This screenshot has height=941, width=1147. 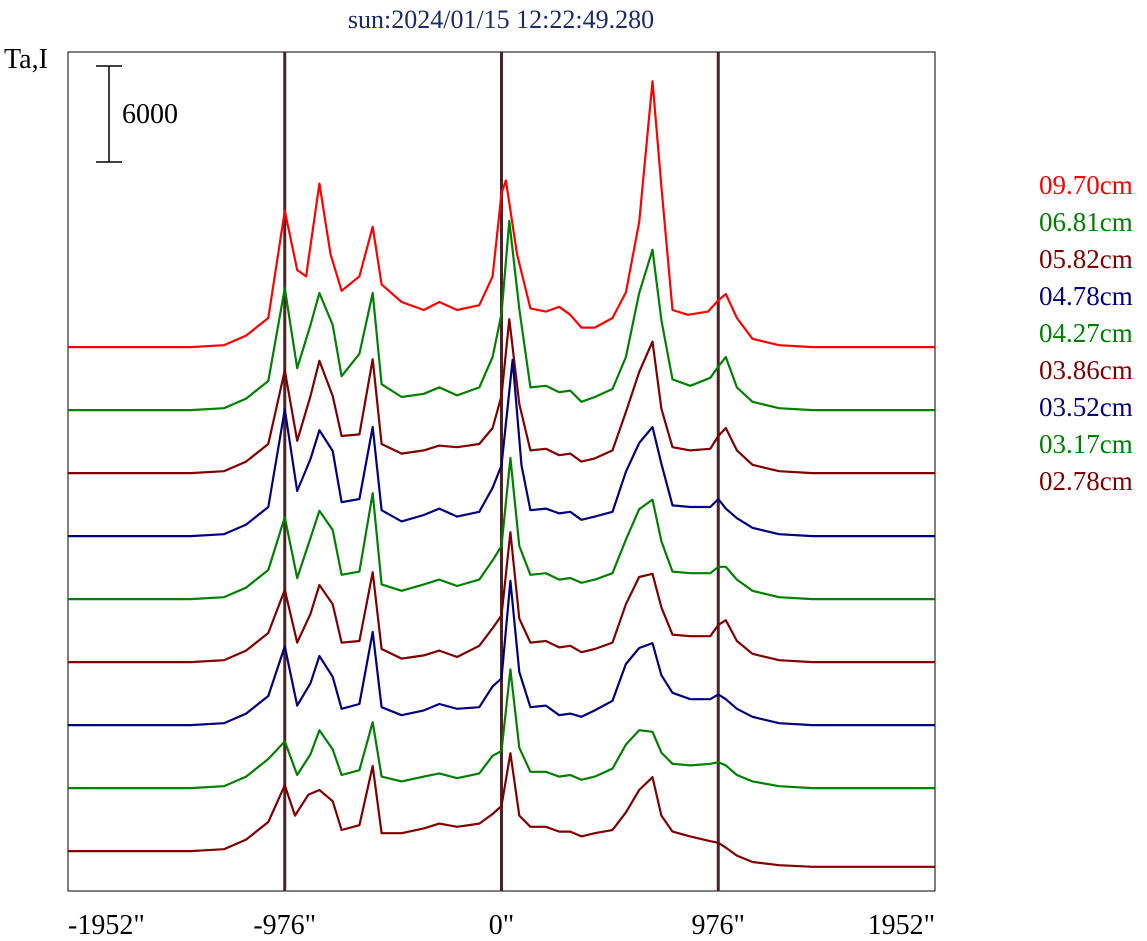 I want to click on legend-entry: 03.17cm, so click(x=1086, y=444).